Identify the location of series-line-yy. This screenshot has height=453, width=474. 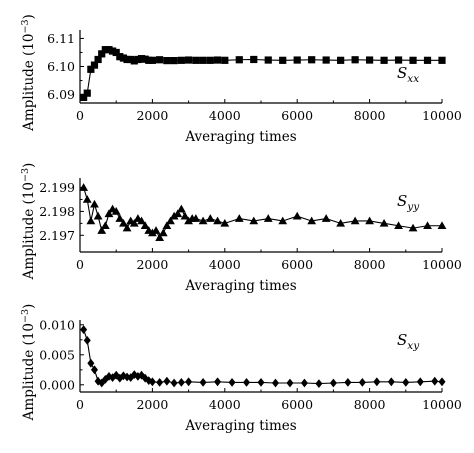
(262, 213).